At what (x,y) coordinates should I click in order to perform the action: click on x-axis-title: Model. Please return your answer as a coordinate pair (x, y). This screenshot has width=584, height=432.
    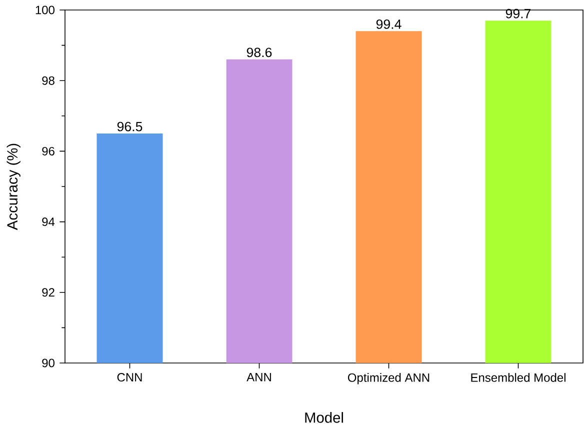
    Looking at the image, I should click on (324, 417).